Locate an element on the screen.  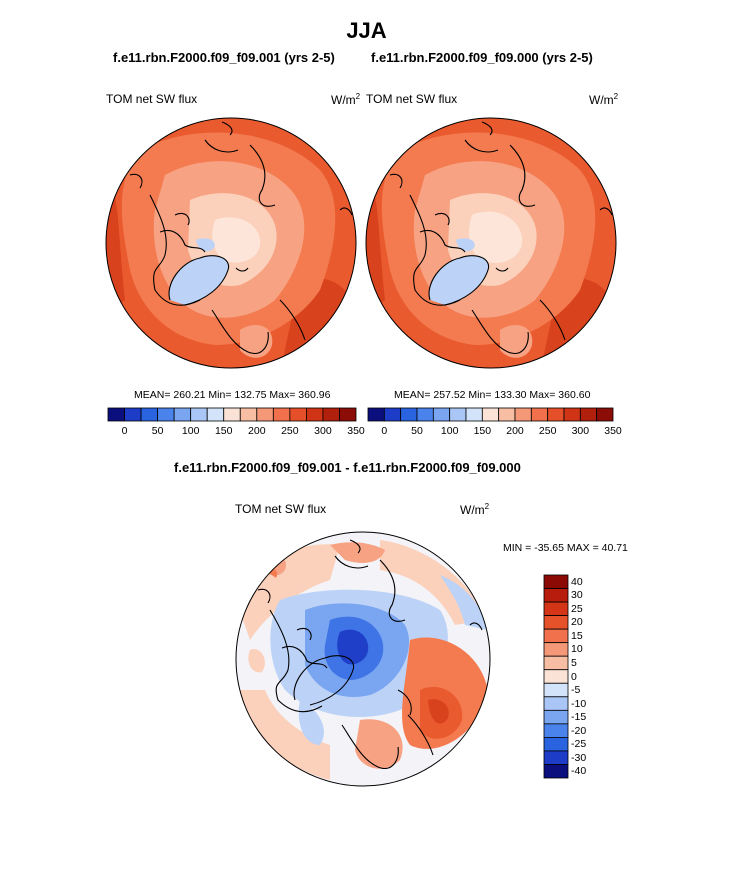
diff-polar-map is located at coordinates (363, 659).